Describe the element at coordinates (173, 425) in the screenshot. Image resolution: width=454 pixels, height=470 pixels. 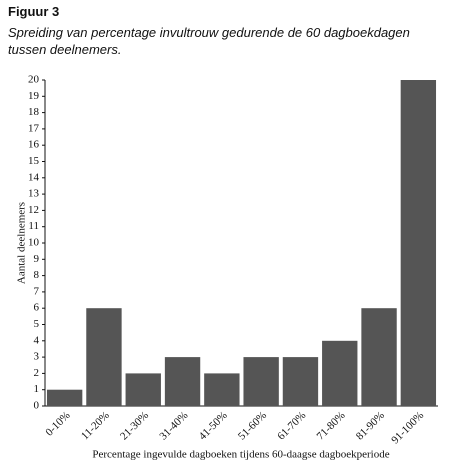
I see `x-tick-label: 31-40%` at that location.